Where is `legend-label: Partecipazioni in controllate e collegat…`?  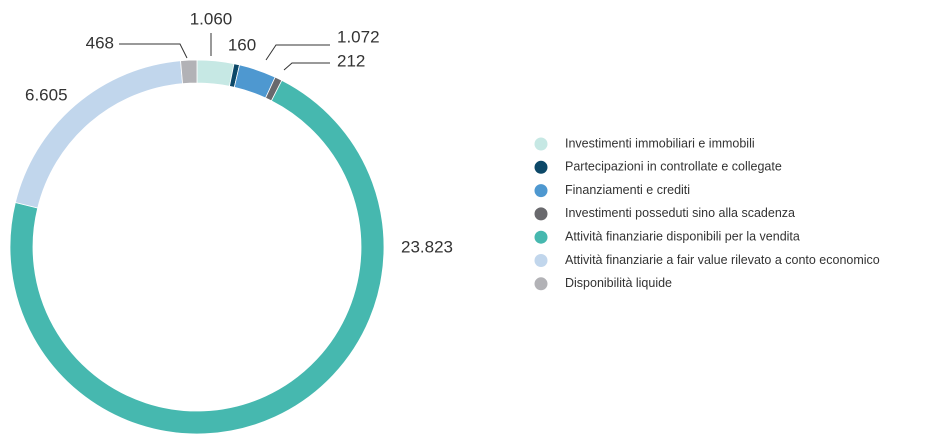
legend-label: Partecipazioni in controllate e collegat… is located at coordinates (673, 167).